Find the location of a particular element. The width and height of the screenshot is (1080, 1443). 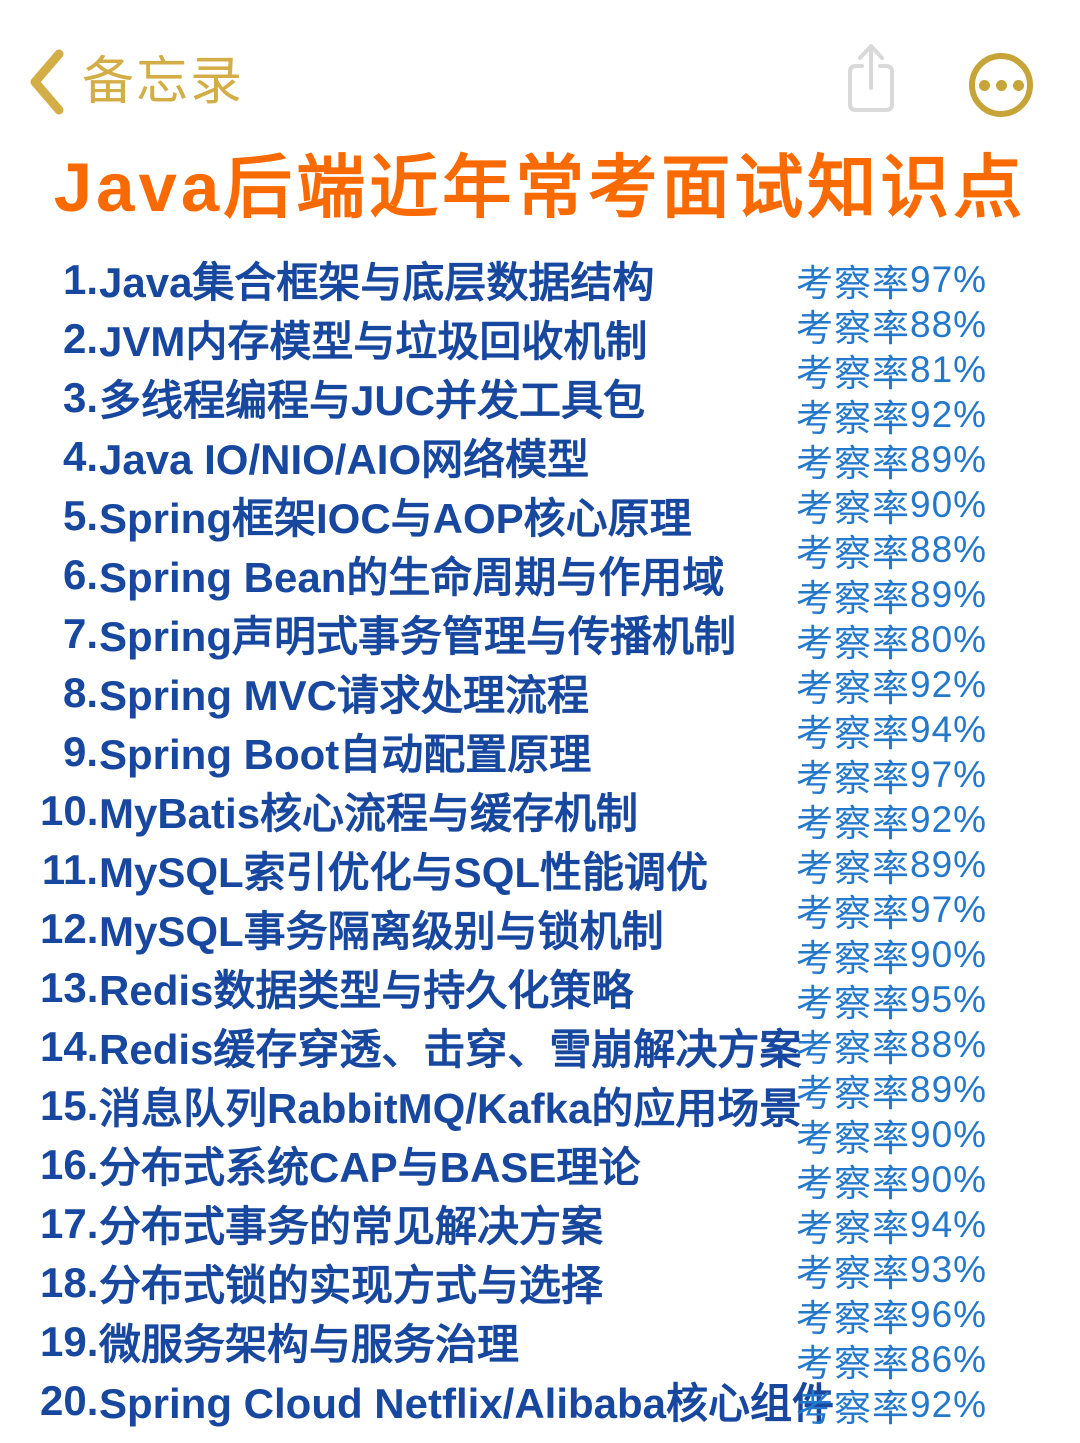

topic-item: 1. Java集合框架与底层数据结构 is located at coordinates (437, 279).